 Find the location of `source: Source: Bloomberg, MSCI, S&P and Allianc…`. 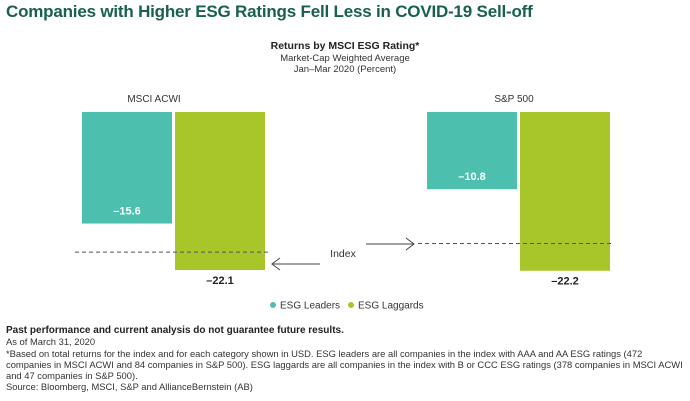

source: Source: Bloomberg, MSCI, S&P and Allianc… is located at coordinates (129, 387).